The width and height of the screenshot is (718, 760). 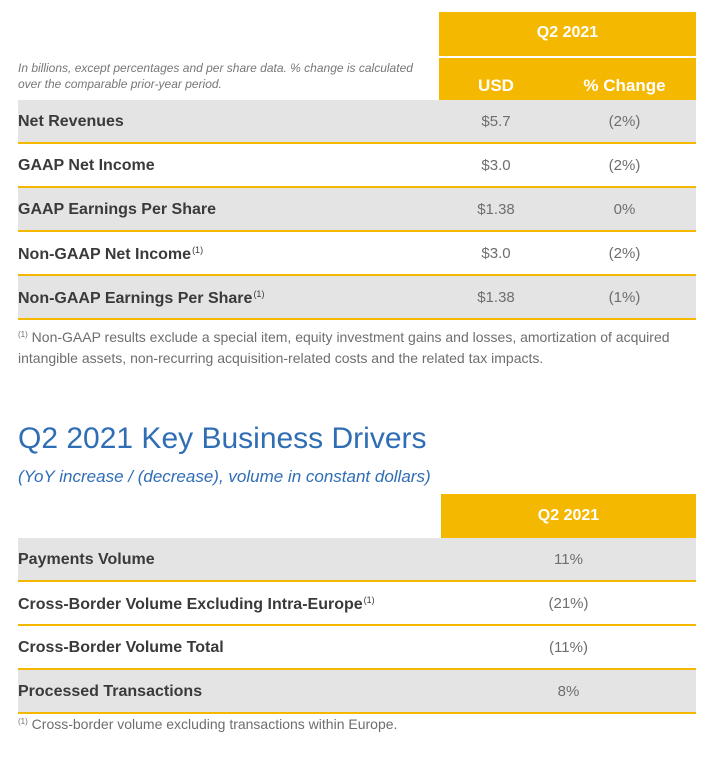 I want to click on row-value: (21%), so click(x=568, y=603).